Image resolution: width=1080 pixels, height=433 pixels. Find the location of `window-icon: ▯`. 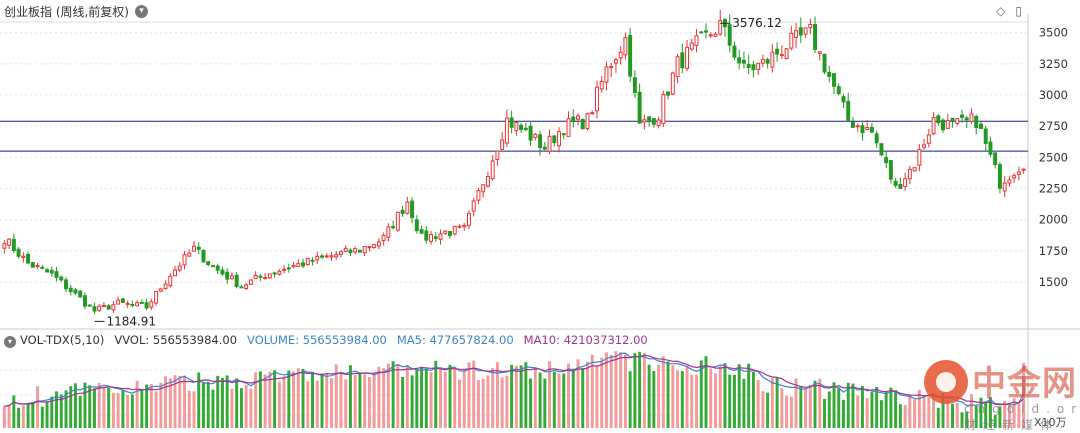

window-icon: ▯ is located at coordinates (1018, 11).